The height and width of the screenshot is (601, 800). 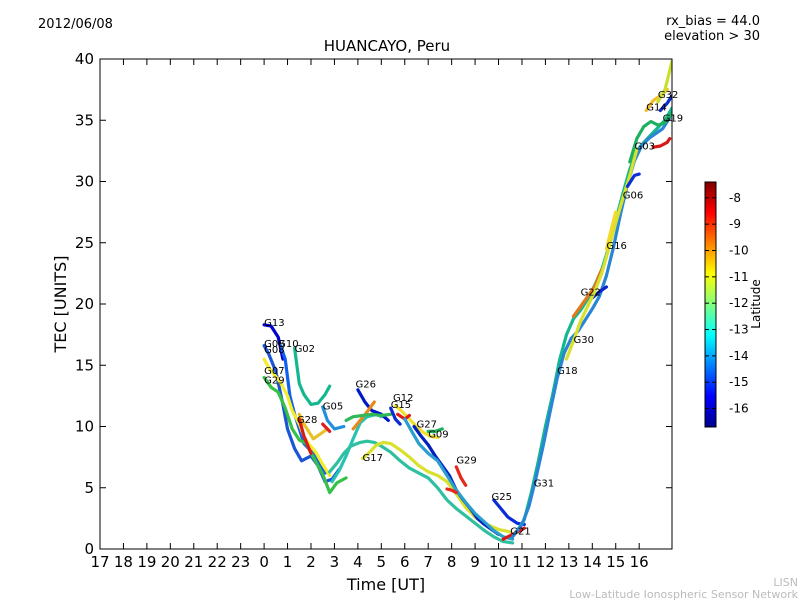 I want to click on footer-network-short: LISN, so click(x=785, y=582).